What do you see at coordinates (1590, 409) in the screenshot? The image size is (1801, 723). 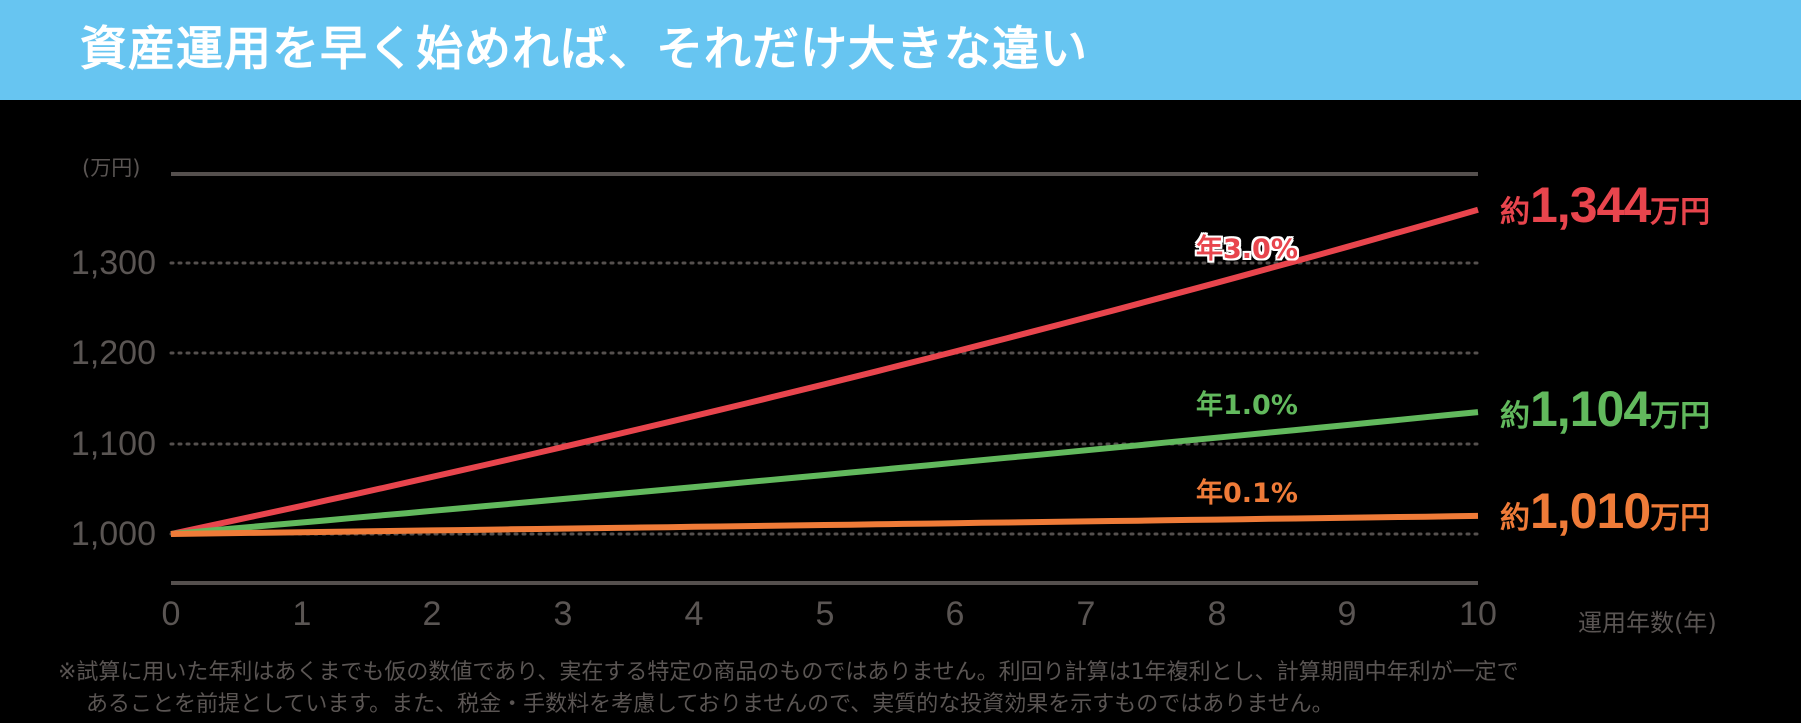 I see `end-value-number: 1,104` at bounding box center [1590, 409].